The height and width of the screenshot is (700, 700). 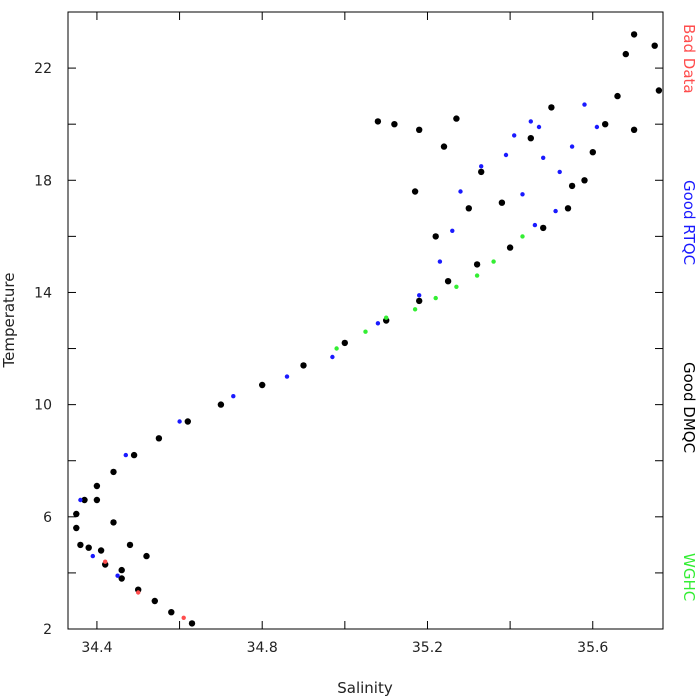 What do you see at coordinates (43, 69) in the screenshot?
I see `y-tick-label: 22` at bounding box center [43, 69].